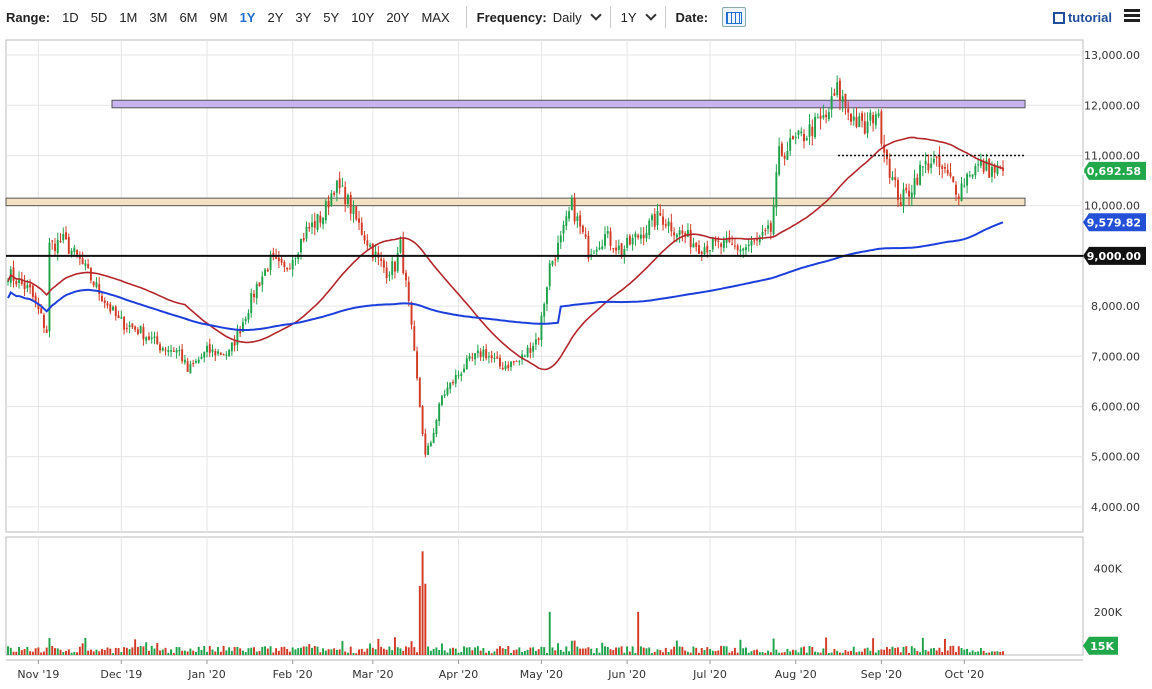 This screenshot has width=1152, height=689. I want to click on range-button-20y: 20Y, so click(398, 17).